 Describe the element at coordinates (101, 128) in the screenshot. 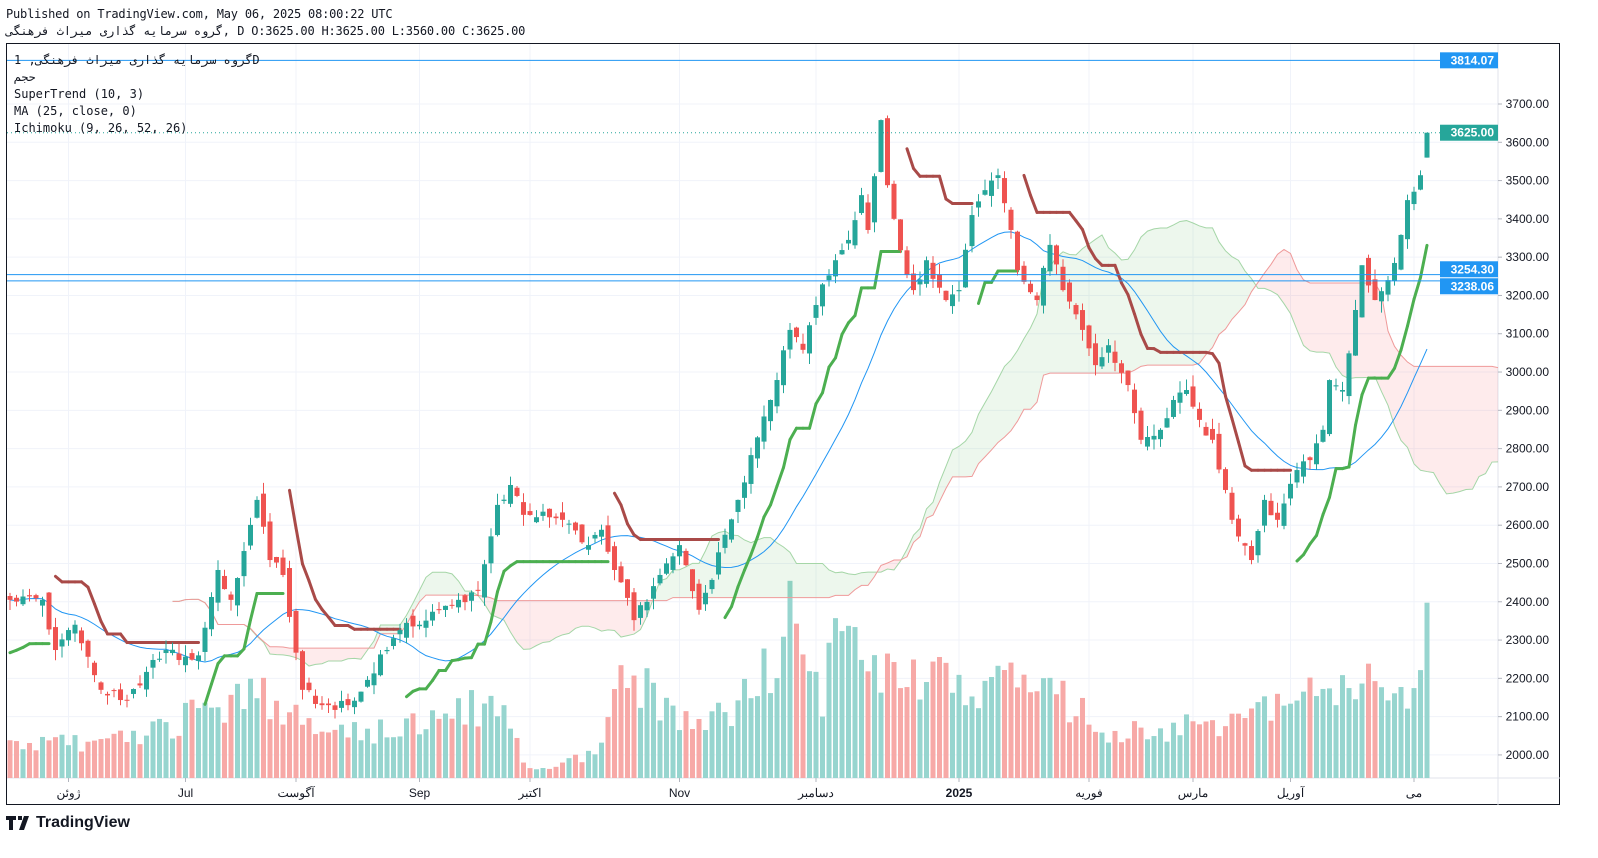

I see `legend-ichimoku: Ichimoku (9, 26, 52, 26)` at that location.